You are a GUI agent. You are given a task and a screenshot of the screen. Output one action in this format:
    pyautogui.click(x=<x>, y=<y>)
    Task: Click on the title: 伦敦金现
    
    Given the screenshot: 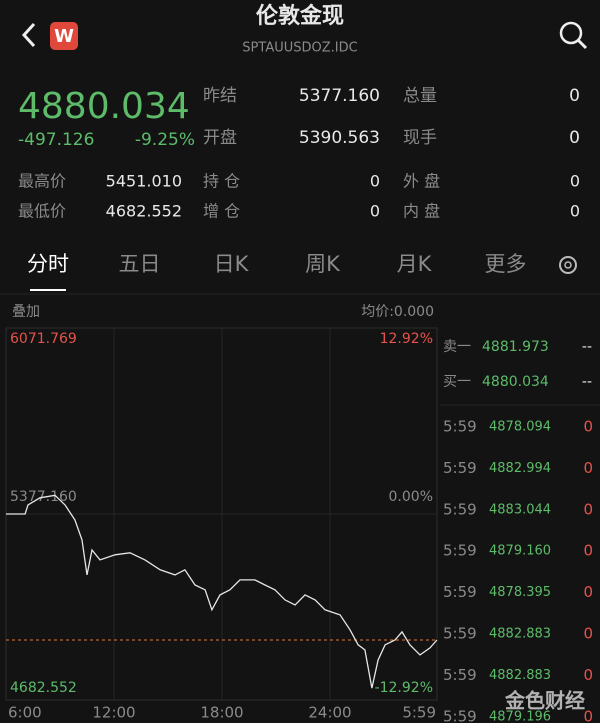 What is the action you would take?
    pyautogui.click(x=300, y=16)
    